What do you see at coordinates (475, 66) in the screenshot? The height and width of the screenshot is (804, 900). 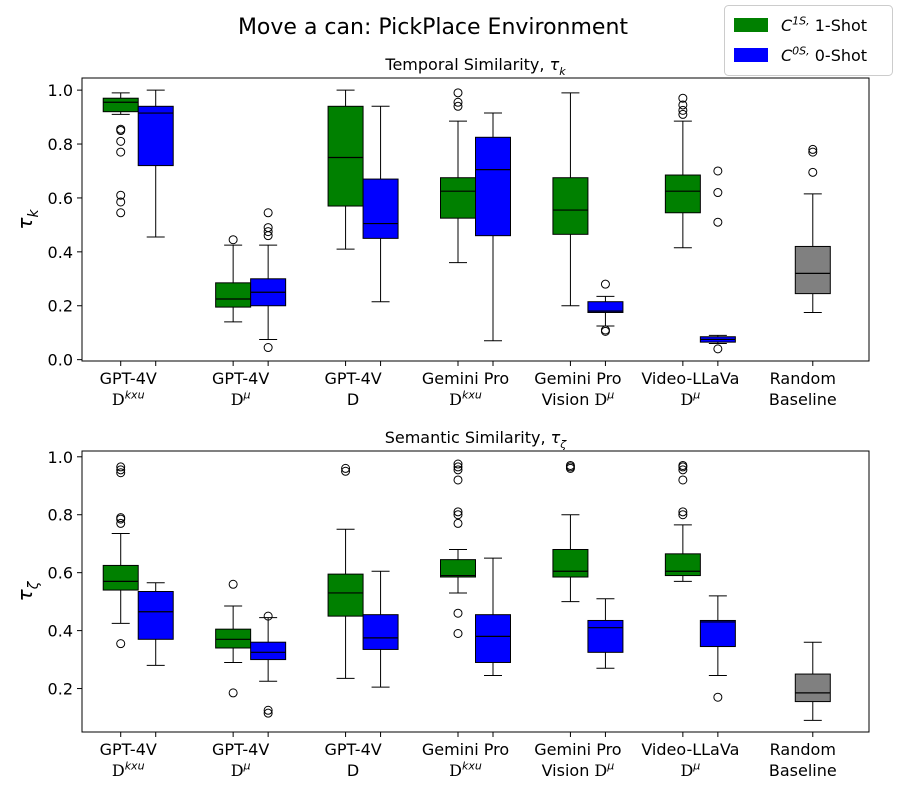 I see `panel-title: Temporal Similarity, τk​` at bounding box center [475, 66].